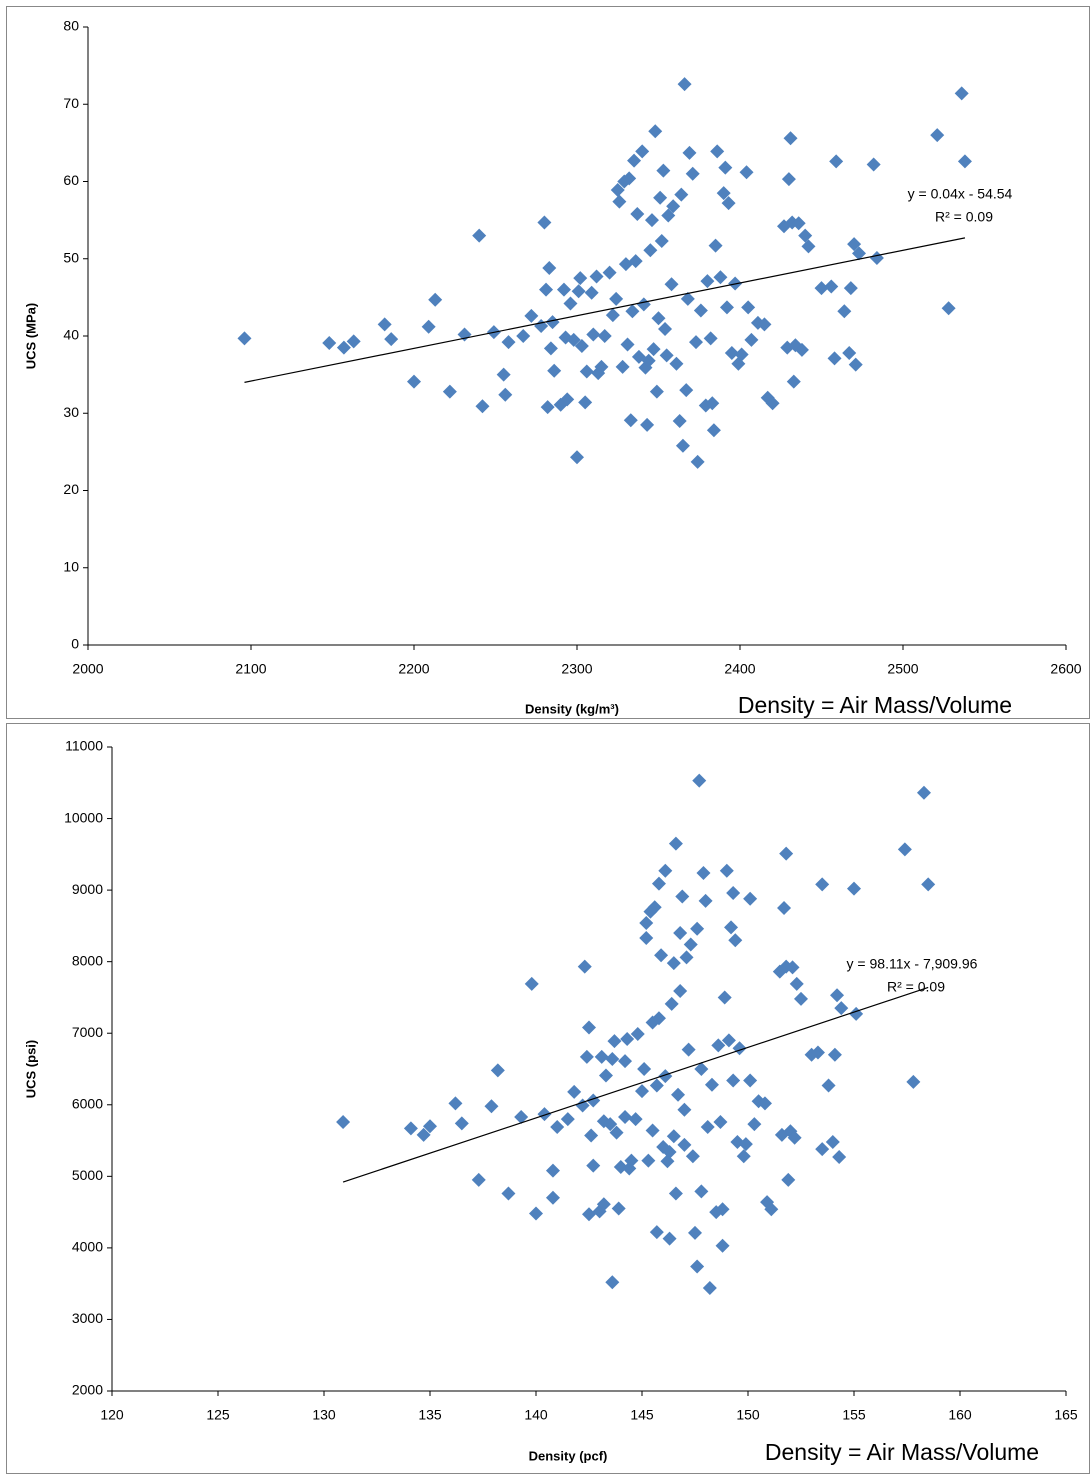 The width and height of the screenshot is (1092, 1476). I want to click on trendline-equation: y = 0.04x - 54.54, so click(960, 194).